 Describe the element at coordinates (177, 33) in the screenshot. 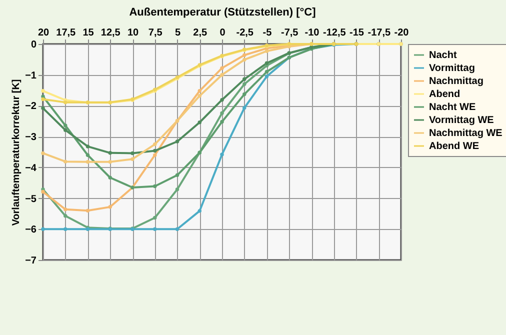

I see `x-tick-label: 5` at that location.